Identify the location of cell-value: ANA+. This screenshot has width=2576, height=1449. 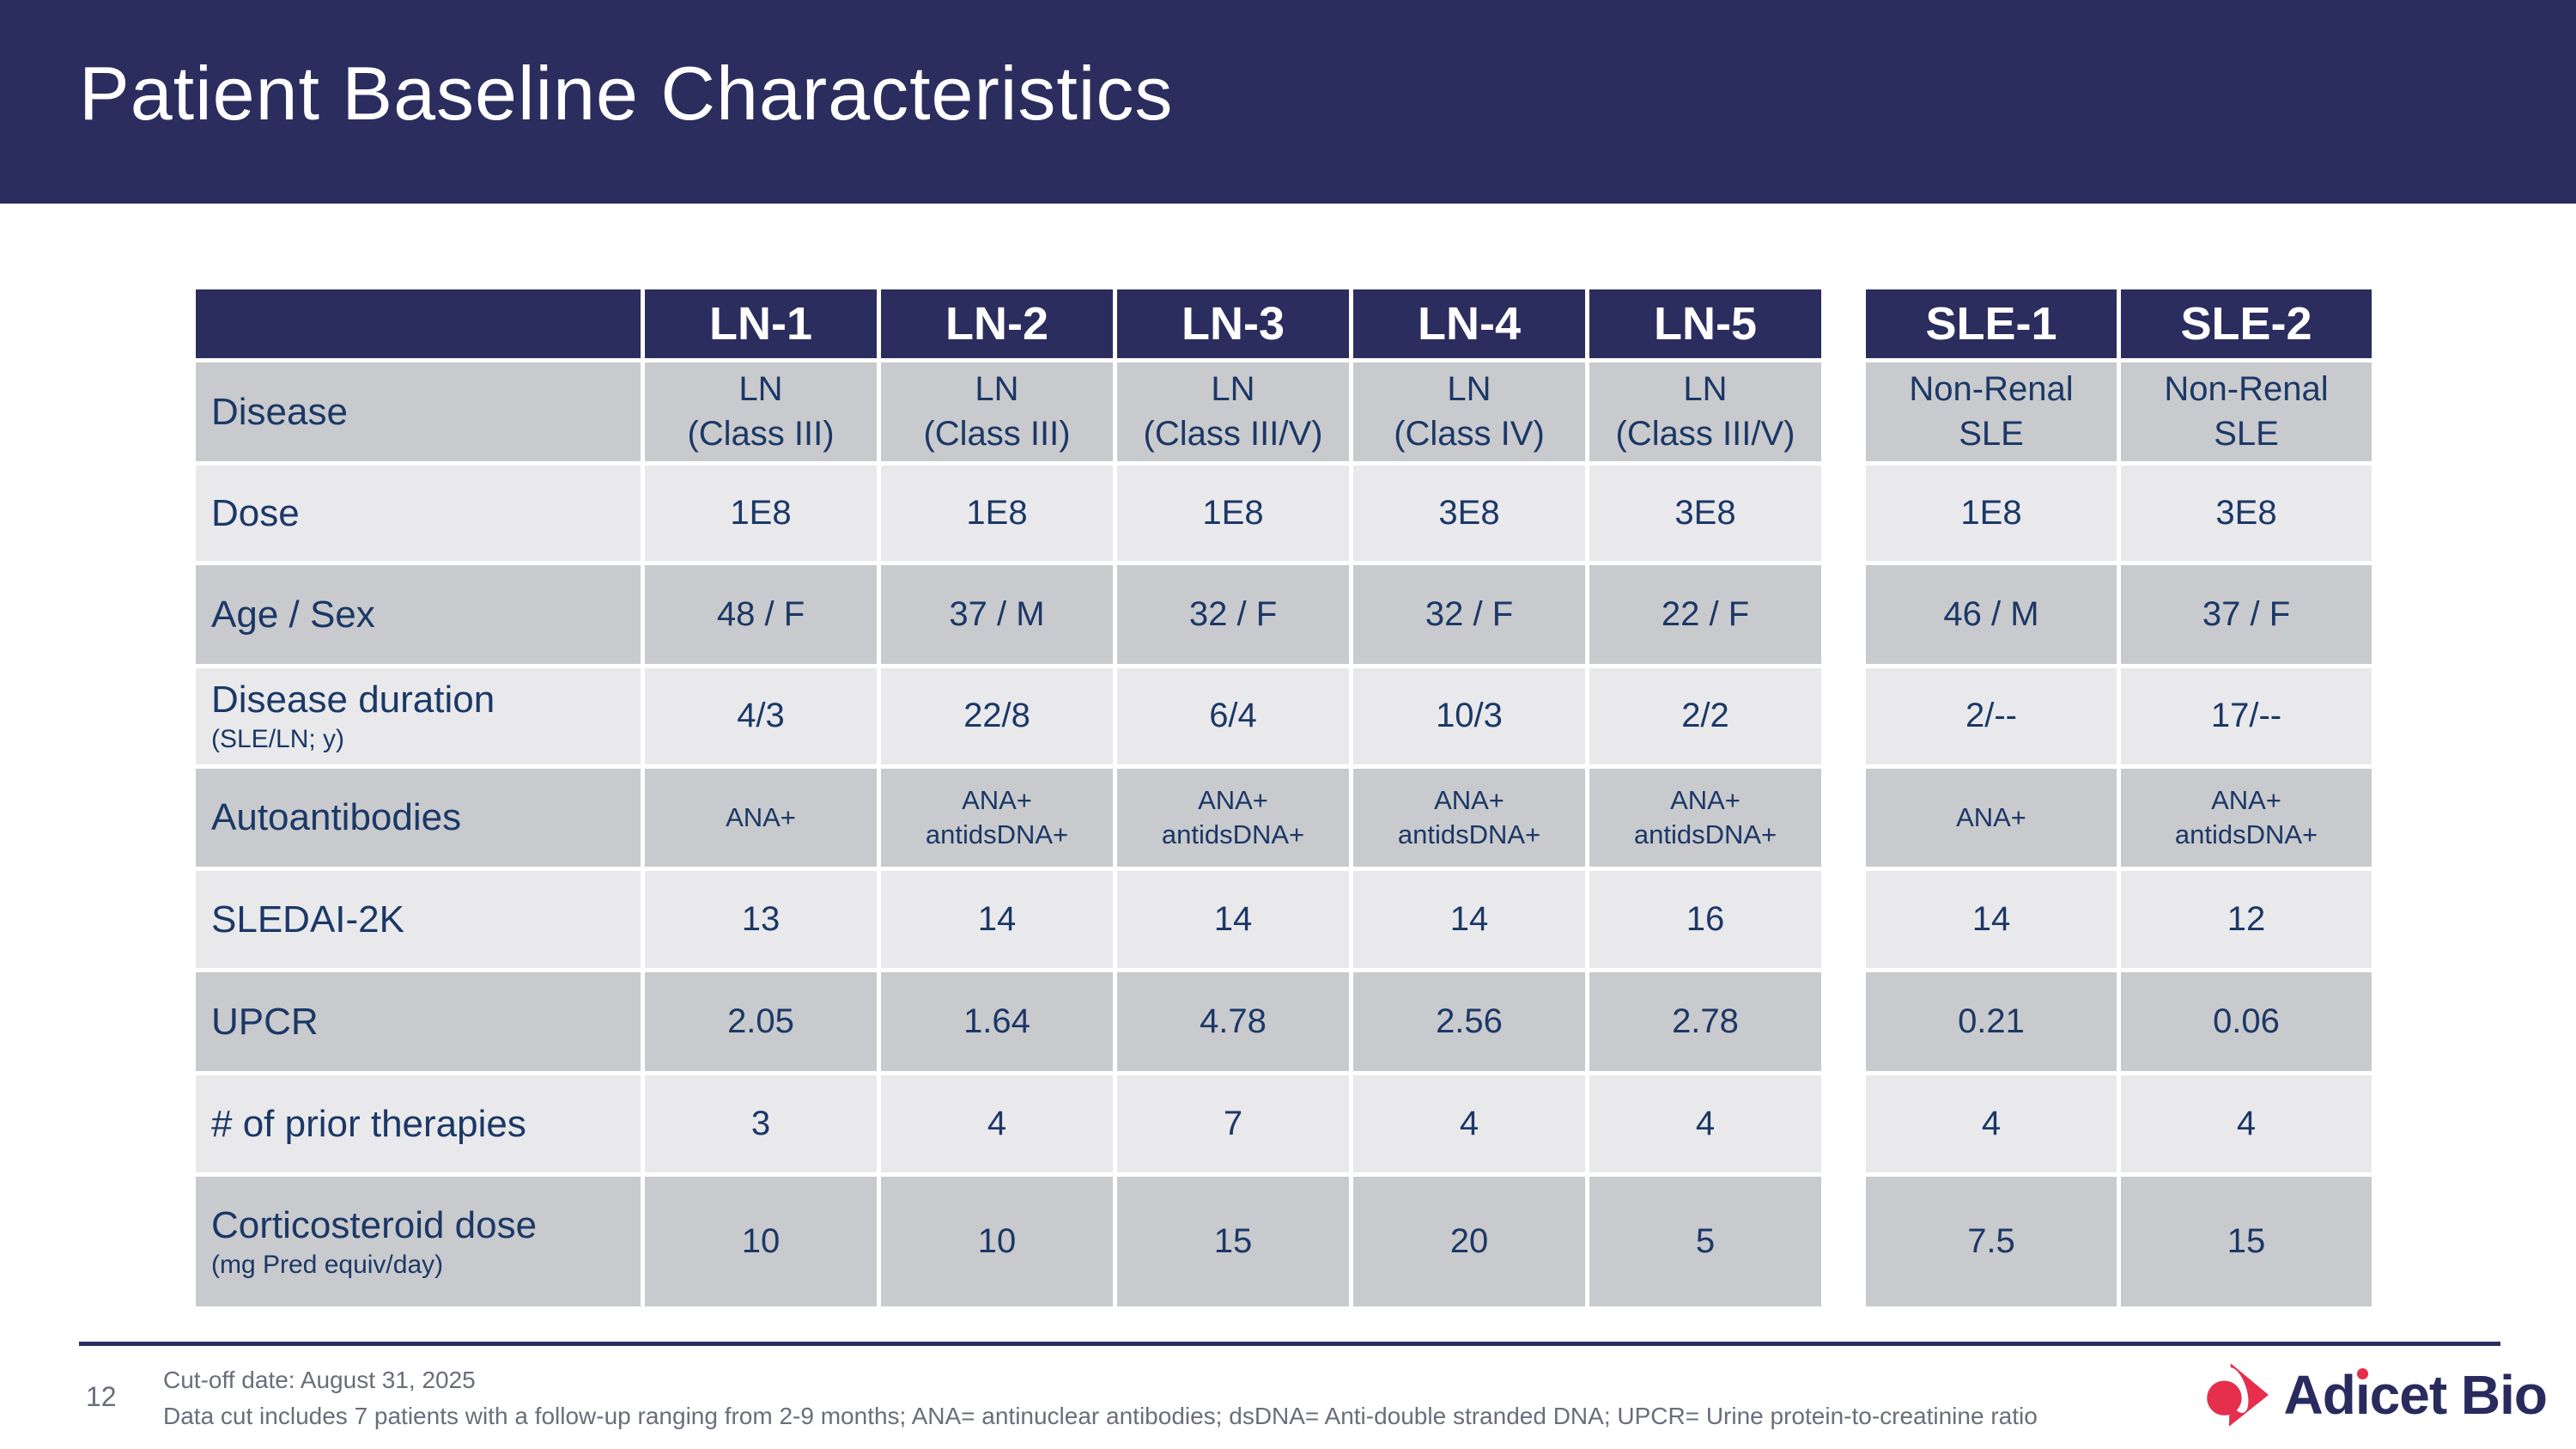
(761, 818).